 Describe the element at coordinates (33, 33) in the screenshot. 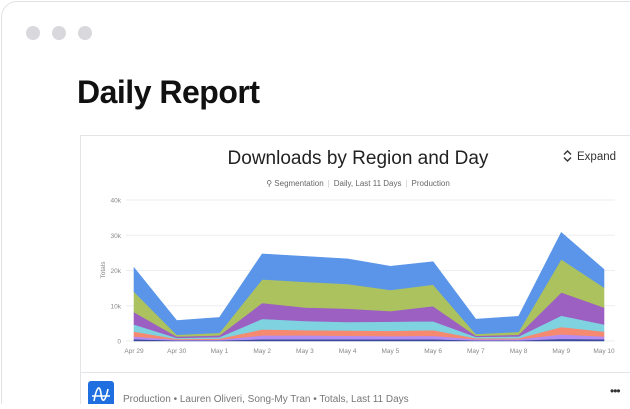

I see `window-dot-close` at that location.